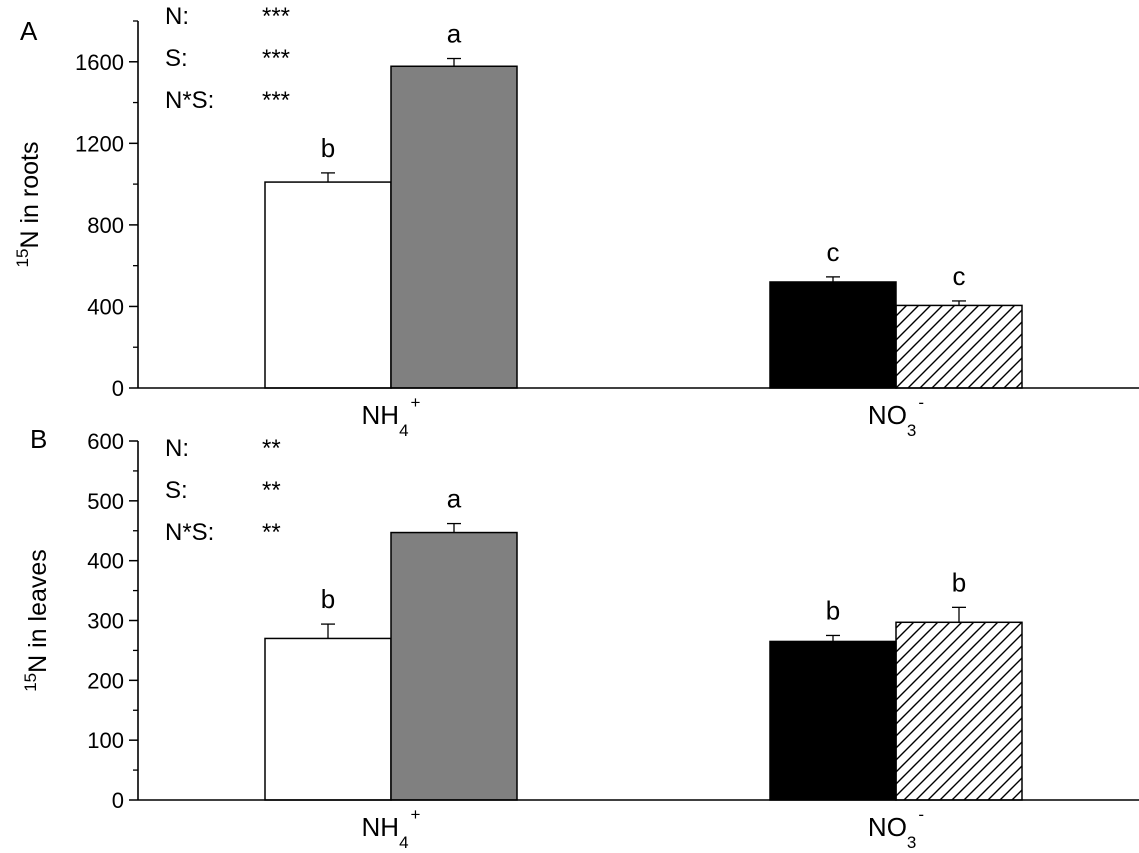  Describe the element at coordinates (28, 205) in the screenshot. I see `y-axis-title: 15N in roots` at that location.